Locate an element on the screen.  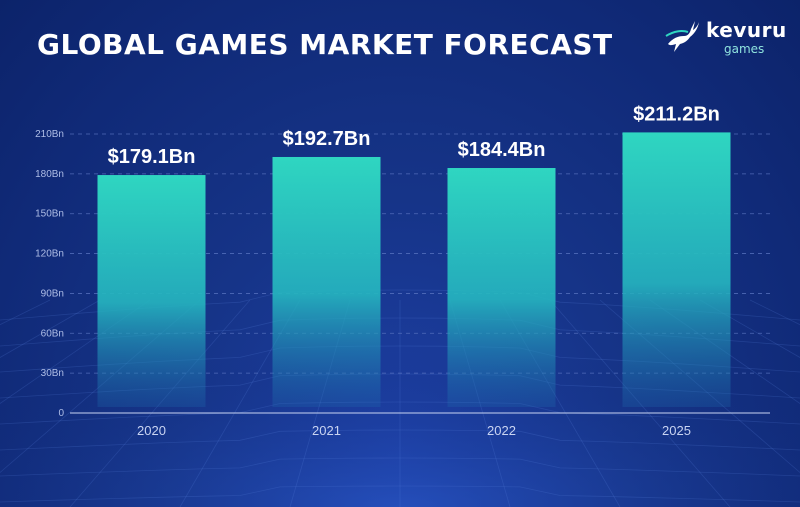
x-tick-label: 2025 is located at coordinates (676, 430).